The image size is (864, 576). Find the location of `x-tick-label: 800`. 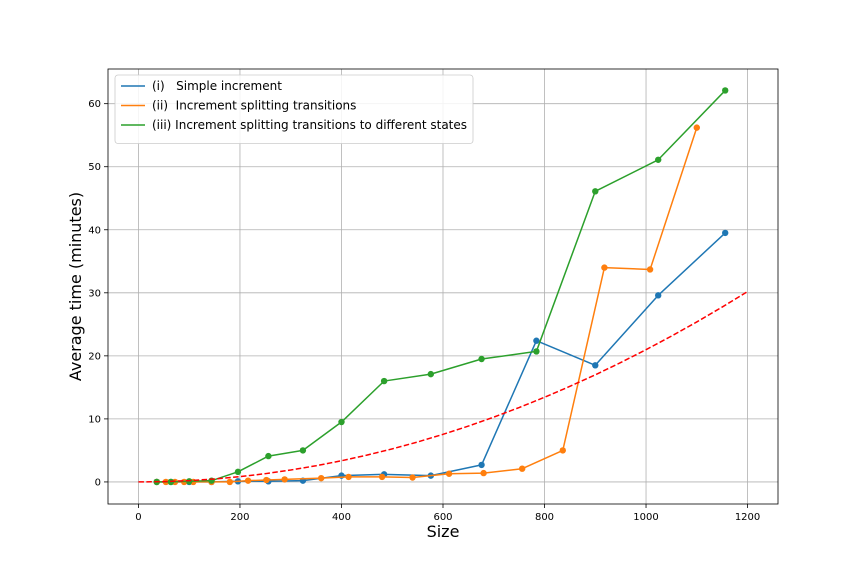

x-tick-label: 800 is located at coordinates (544, 517).